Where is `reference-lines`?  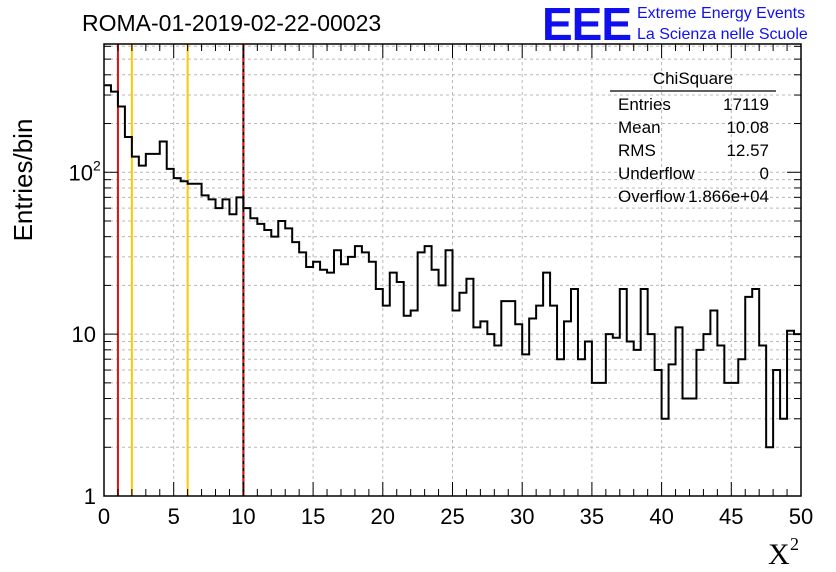
reference-lines is located at coordinates (180, 270).